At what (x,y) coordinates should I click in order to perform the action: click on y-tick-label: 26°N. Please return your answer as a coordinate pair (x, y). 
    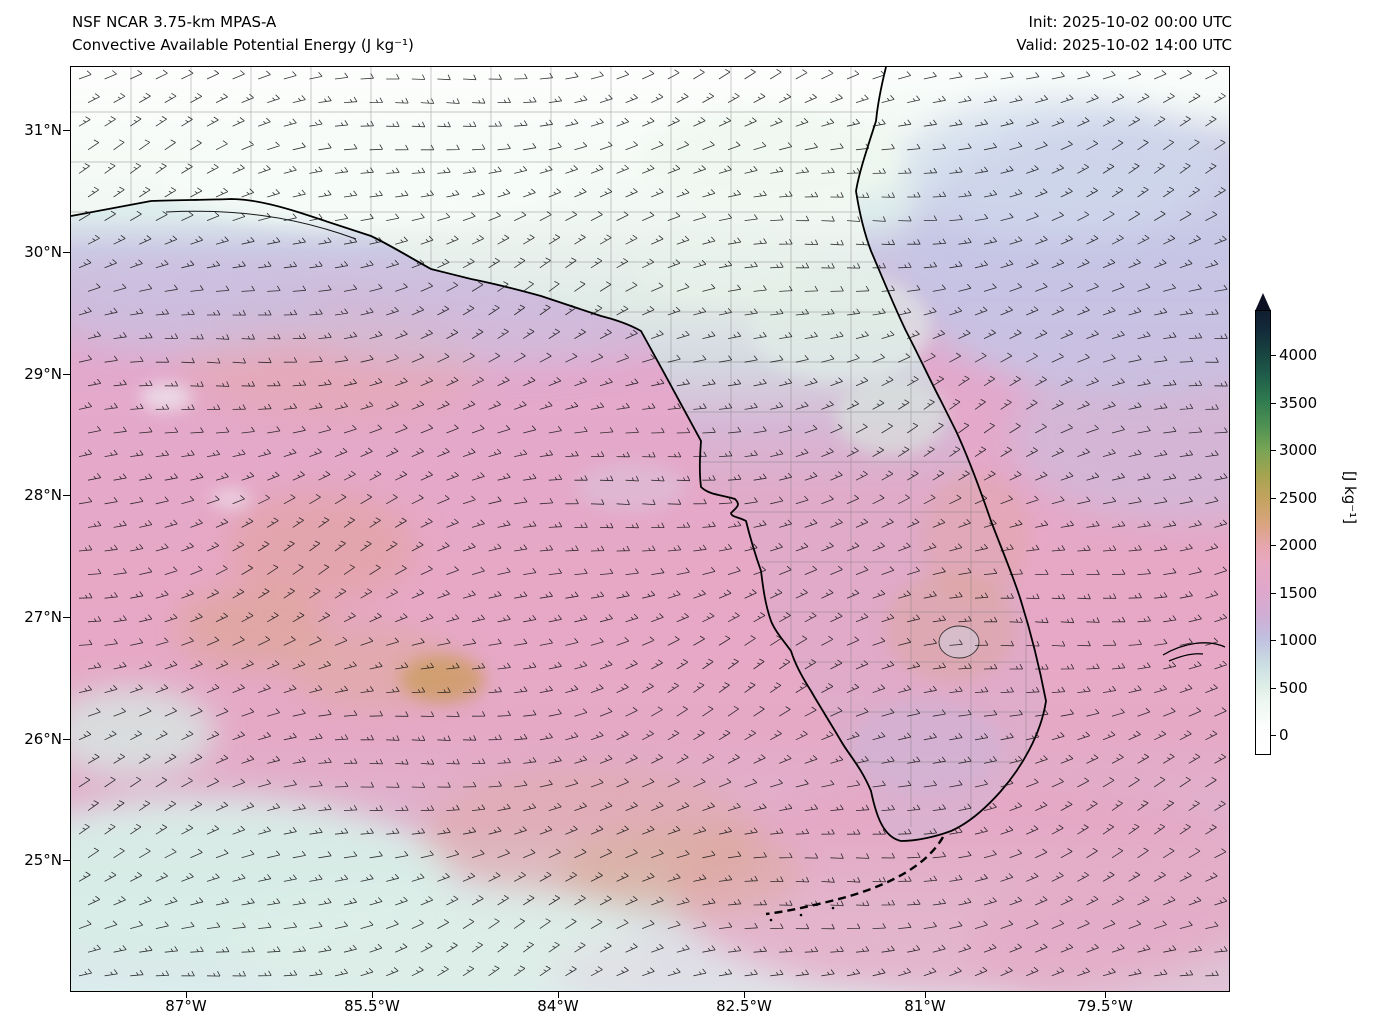
    Looking at the image, I should click on (43, 739).